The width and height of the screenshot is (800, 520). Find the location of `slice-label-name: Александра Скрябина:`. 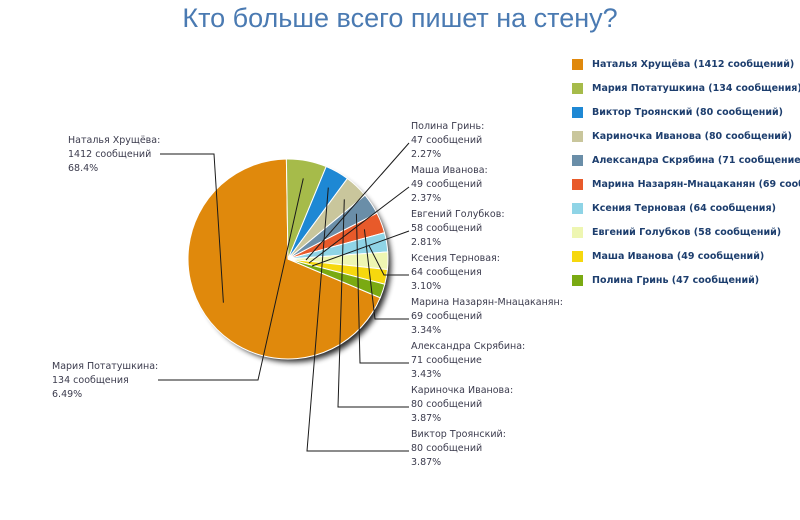

slice-label-name: Александра Скрябина: is located at coordinates (468, 346).